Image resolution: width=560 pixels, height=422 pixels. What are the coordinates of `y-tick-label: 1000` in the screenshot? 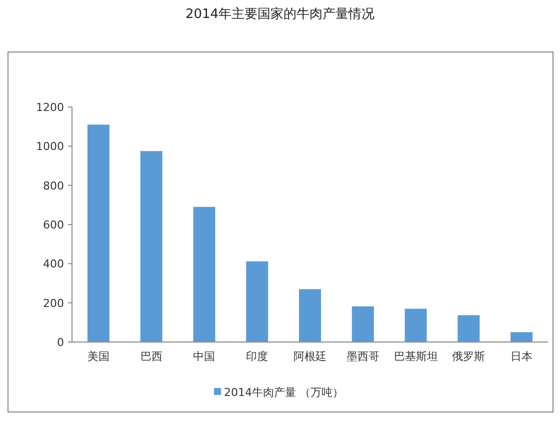 It's located at (50, 147).